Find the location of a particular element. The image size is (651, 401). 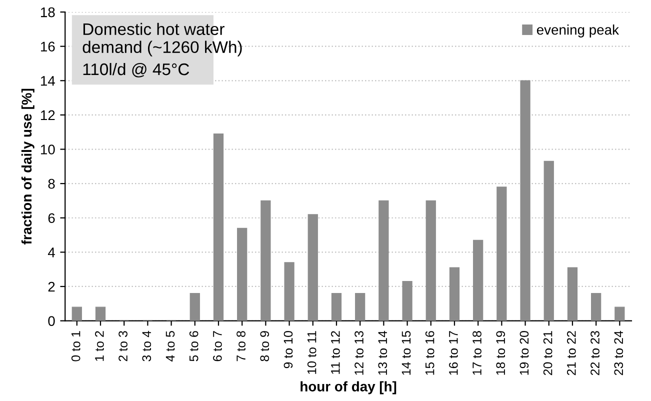

x-tick-label: 12 to 13 is located at coordinates (359, 353).